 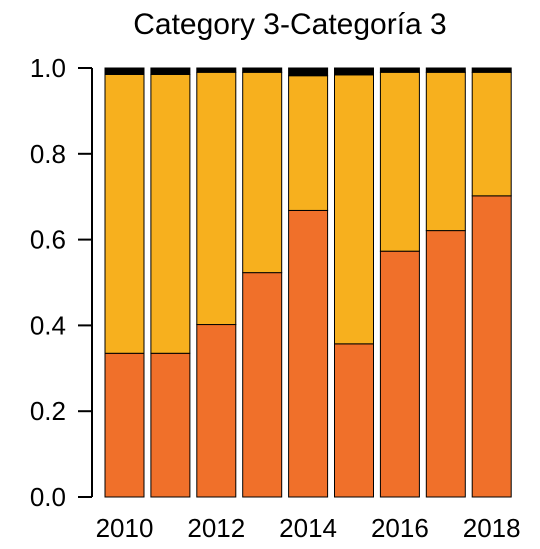 I want to click on x-tick-label: 2016, so click(x=400, y=528).